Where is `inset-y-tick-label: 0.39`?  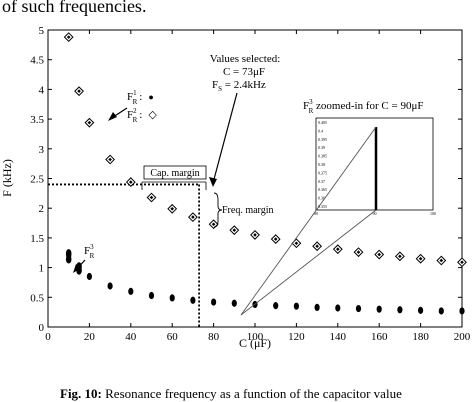 inset-y-tick-label: 0.39 is located at coordinates (321, 147).